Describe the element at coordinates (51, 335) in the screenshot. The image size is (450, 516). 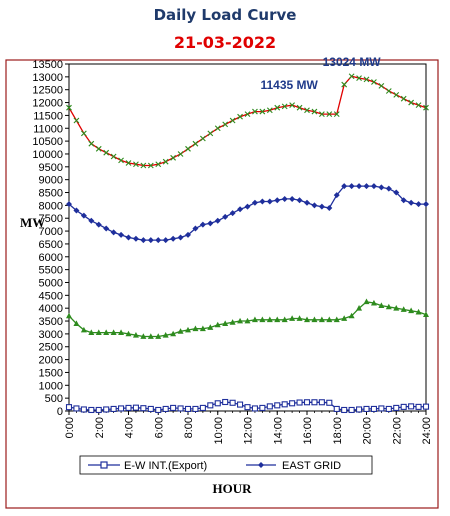
I see `y-tick-label: 3000` at that location.